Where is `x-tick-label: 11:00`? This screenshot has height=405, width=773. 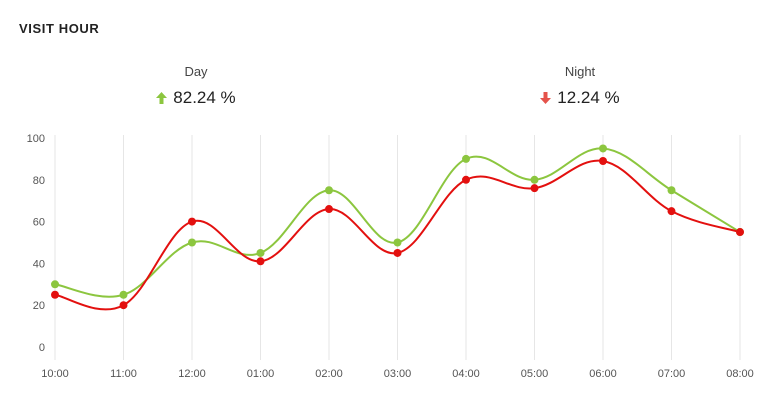
x-tick-label: 11:00 is located at coordinates (123, 374).